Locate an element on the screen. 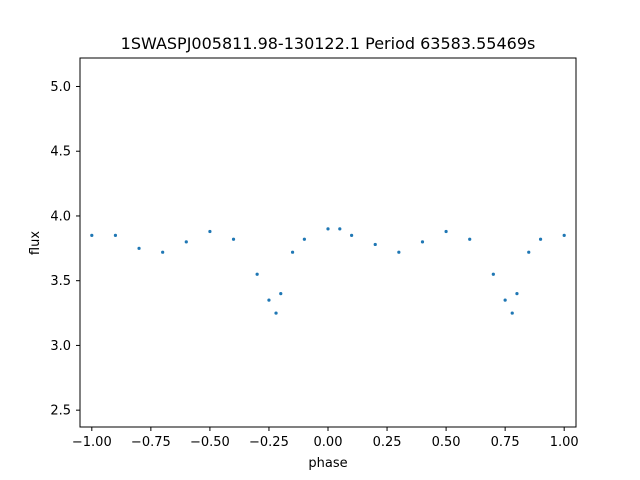  x-tick-label: 0.25 is located at coordinates (387, 442).